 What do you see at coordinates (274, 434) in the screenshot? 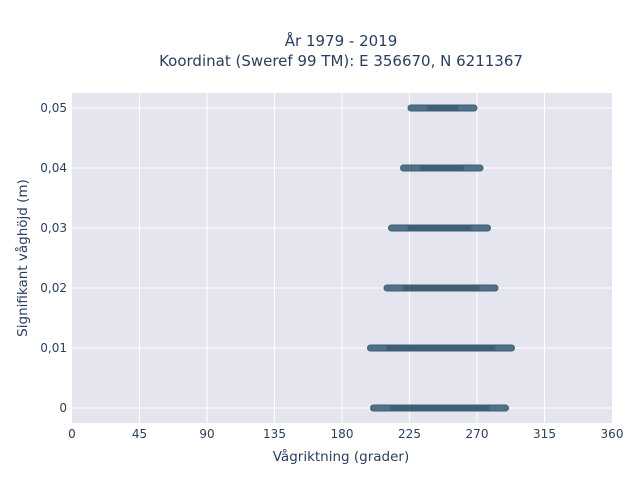
I see `x-tick-label: 135` at bounding box center [274, 434].